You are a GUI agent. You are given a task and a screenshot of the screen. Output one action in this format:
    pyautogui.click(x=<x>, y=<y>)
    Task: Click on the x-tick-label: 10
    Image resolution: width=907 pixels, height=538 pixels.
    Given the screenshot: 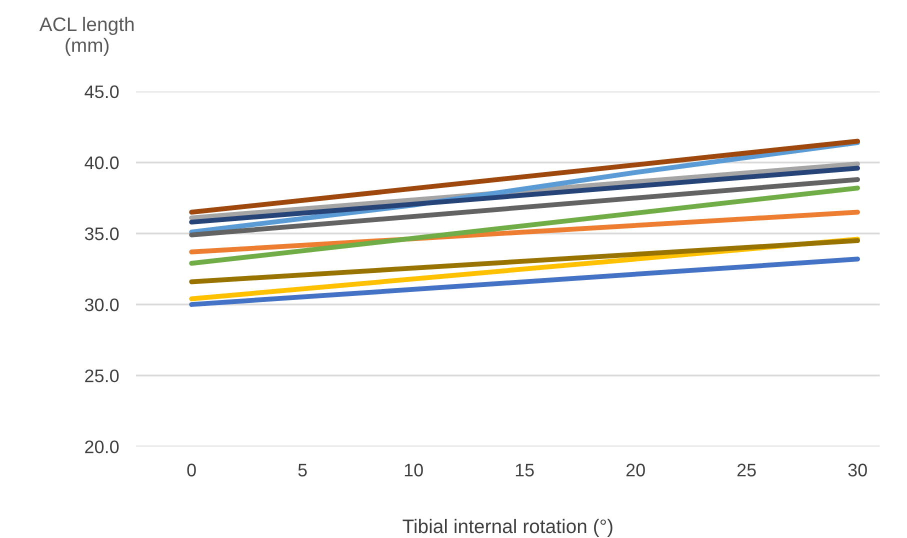 What is the action you would take?
    pyautogui.click(x=413, y=470)
    